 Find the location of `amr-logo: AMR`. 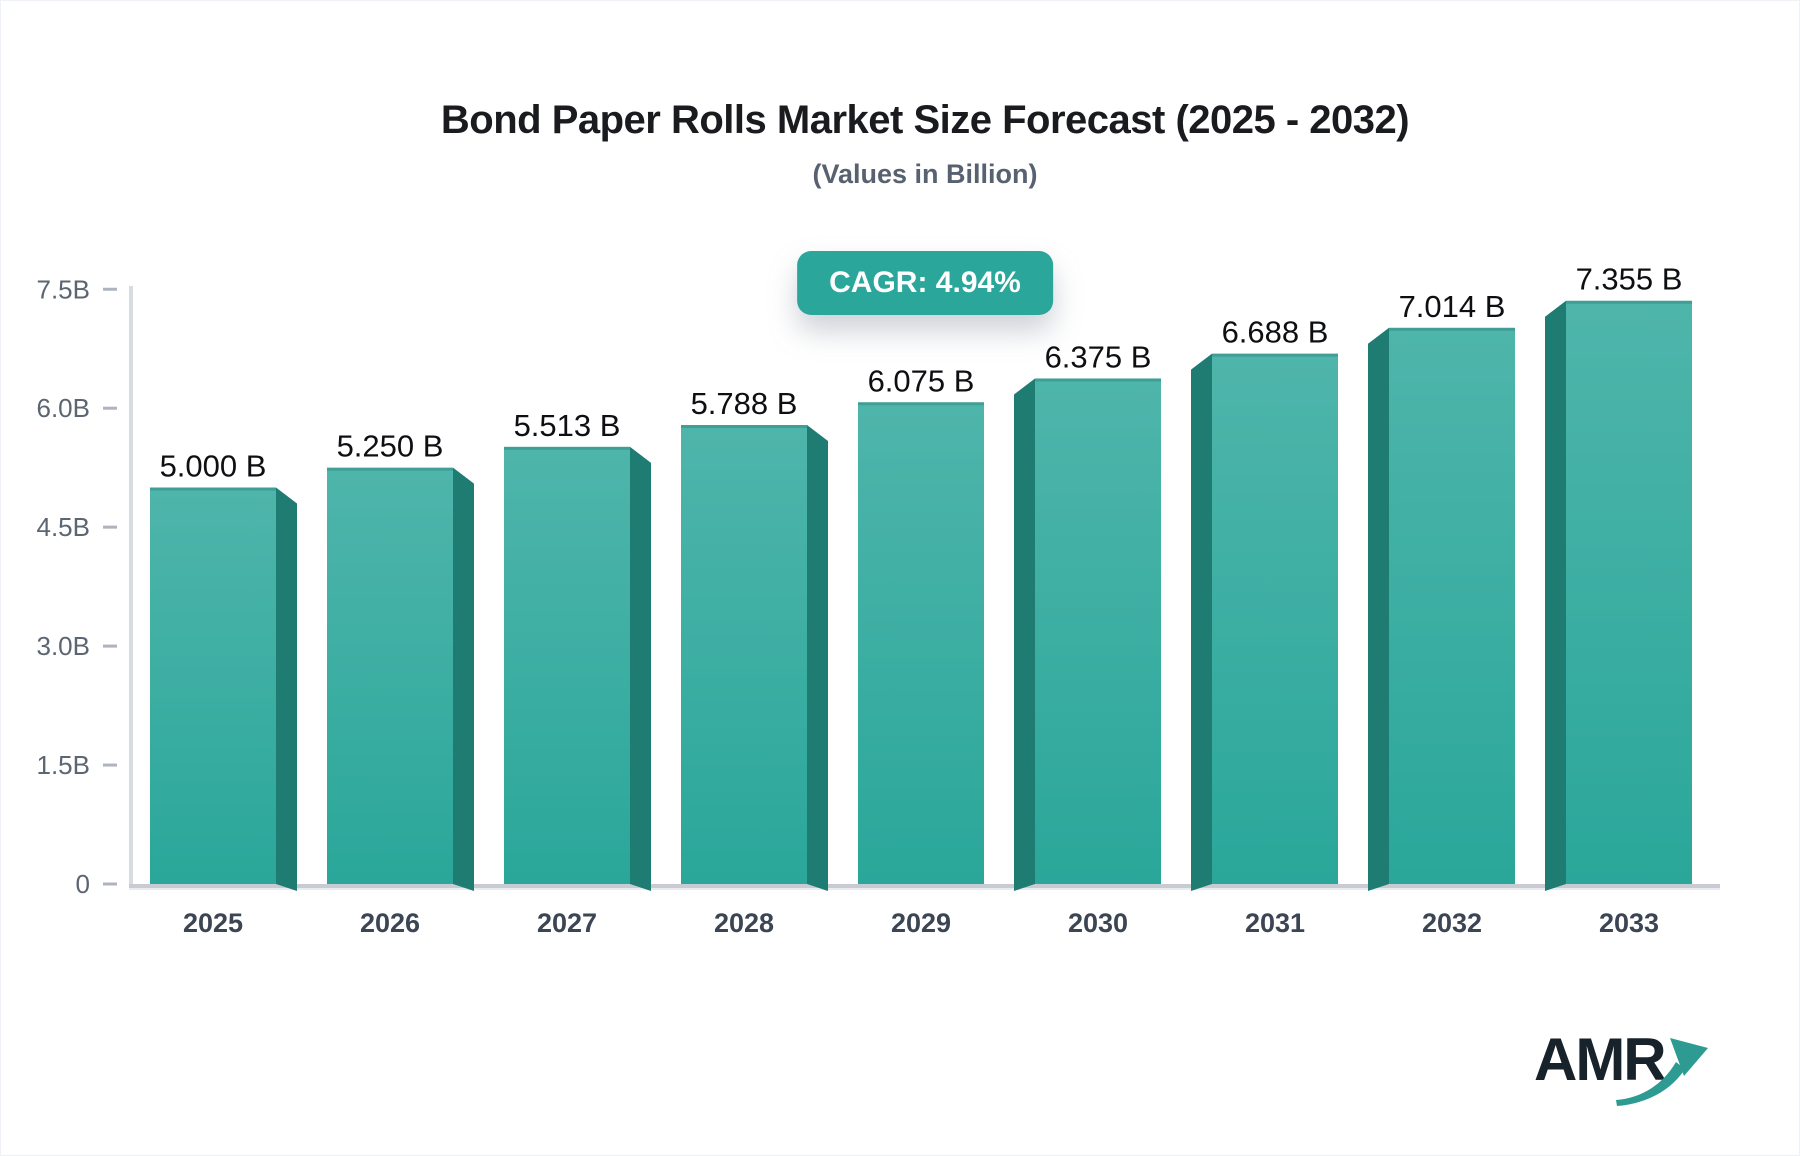

amr-logo: AMR is located at coordinates (1634, 1075).